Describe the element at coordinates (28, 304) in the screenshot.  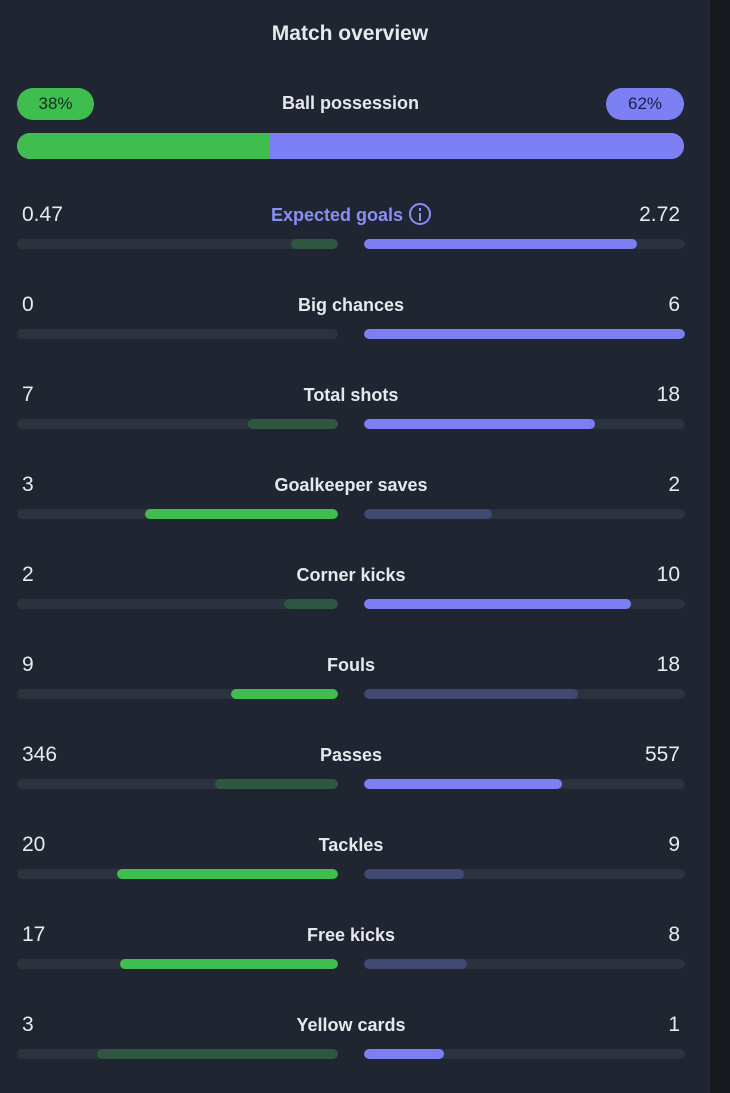
I see `home-stat-value: 0` at that location.